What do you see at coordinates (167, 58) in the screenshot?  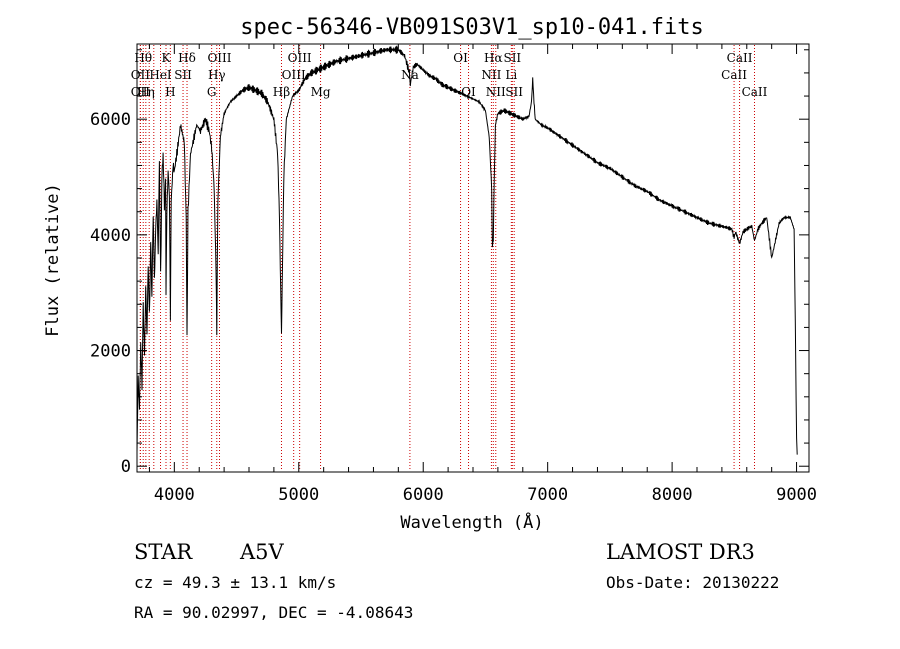 I see `line-marker-label: K` at bounding box center [167, 58].